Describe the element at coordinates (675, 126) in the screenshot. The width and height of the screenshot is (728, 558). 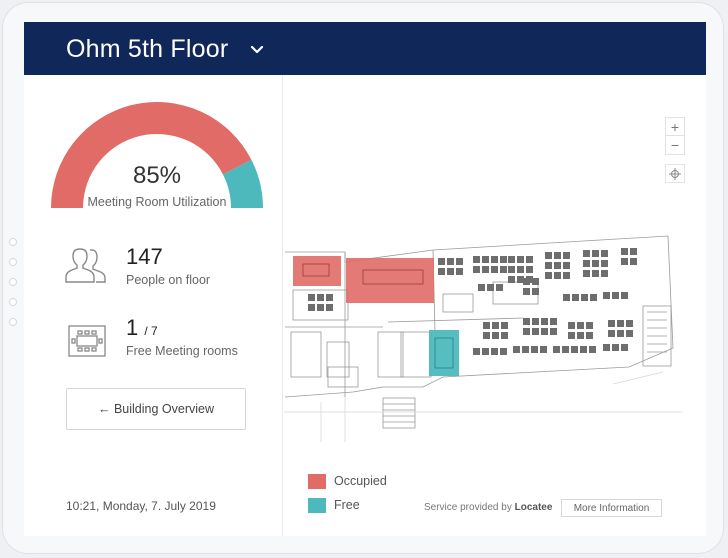
I see `zoom-in-button: +` at that location.